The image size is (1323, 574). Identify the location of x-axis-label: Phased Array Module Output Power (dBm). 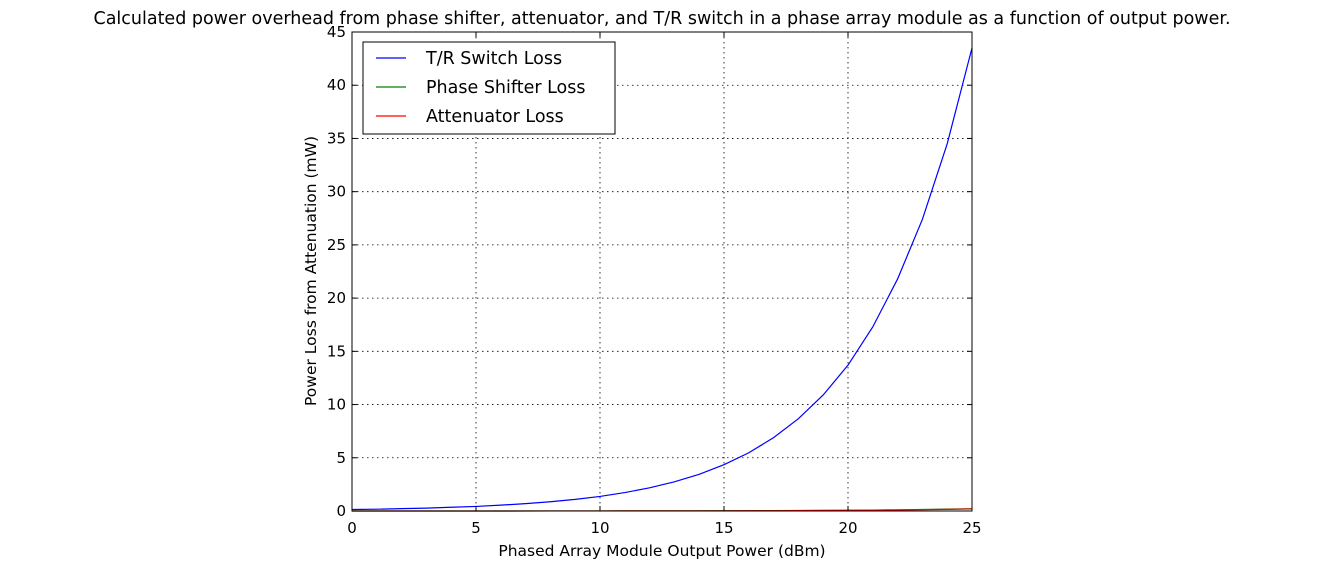
(661, 551).